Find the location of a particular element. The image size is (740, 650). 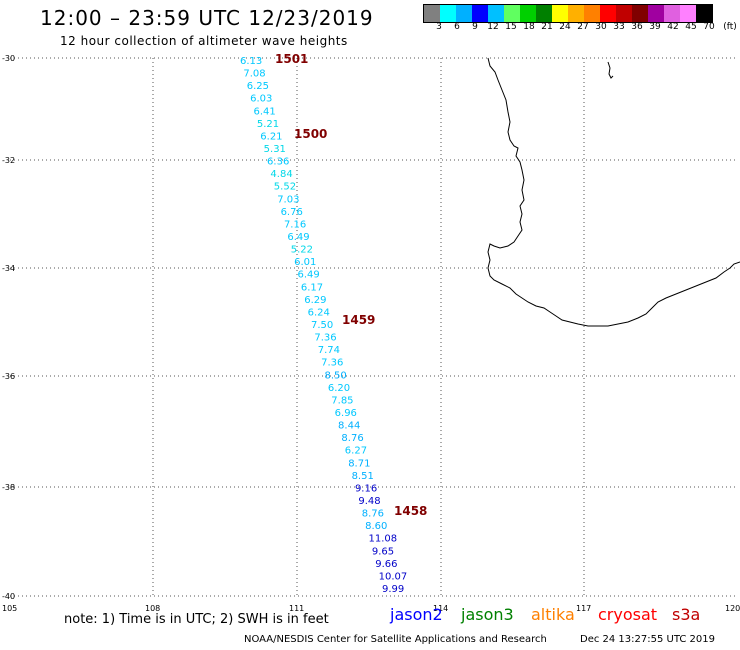

wave-height-value: 7.50 is located at coordinates (322, 325).